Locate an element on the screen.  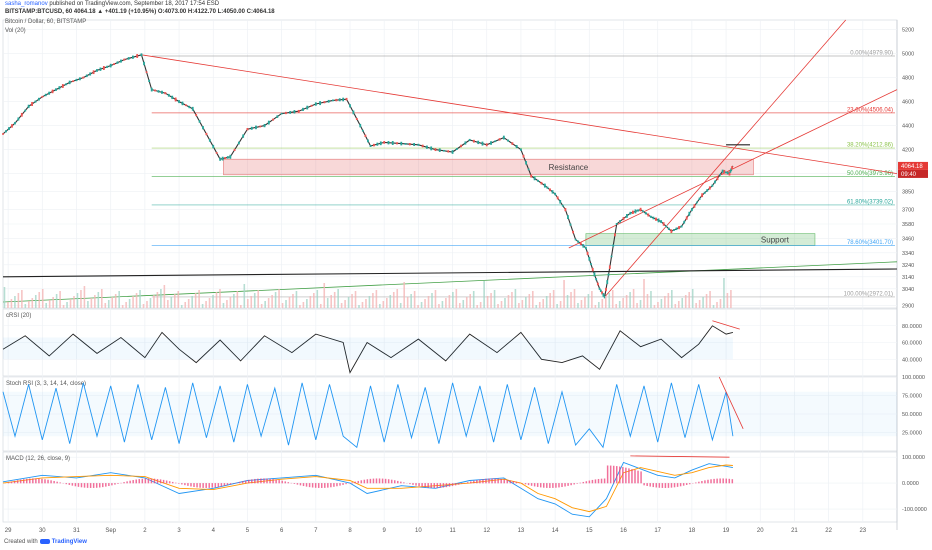
y-tick-label: 100.0000 is located at coordinates (913, 458).